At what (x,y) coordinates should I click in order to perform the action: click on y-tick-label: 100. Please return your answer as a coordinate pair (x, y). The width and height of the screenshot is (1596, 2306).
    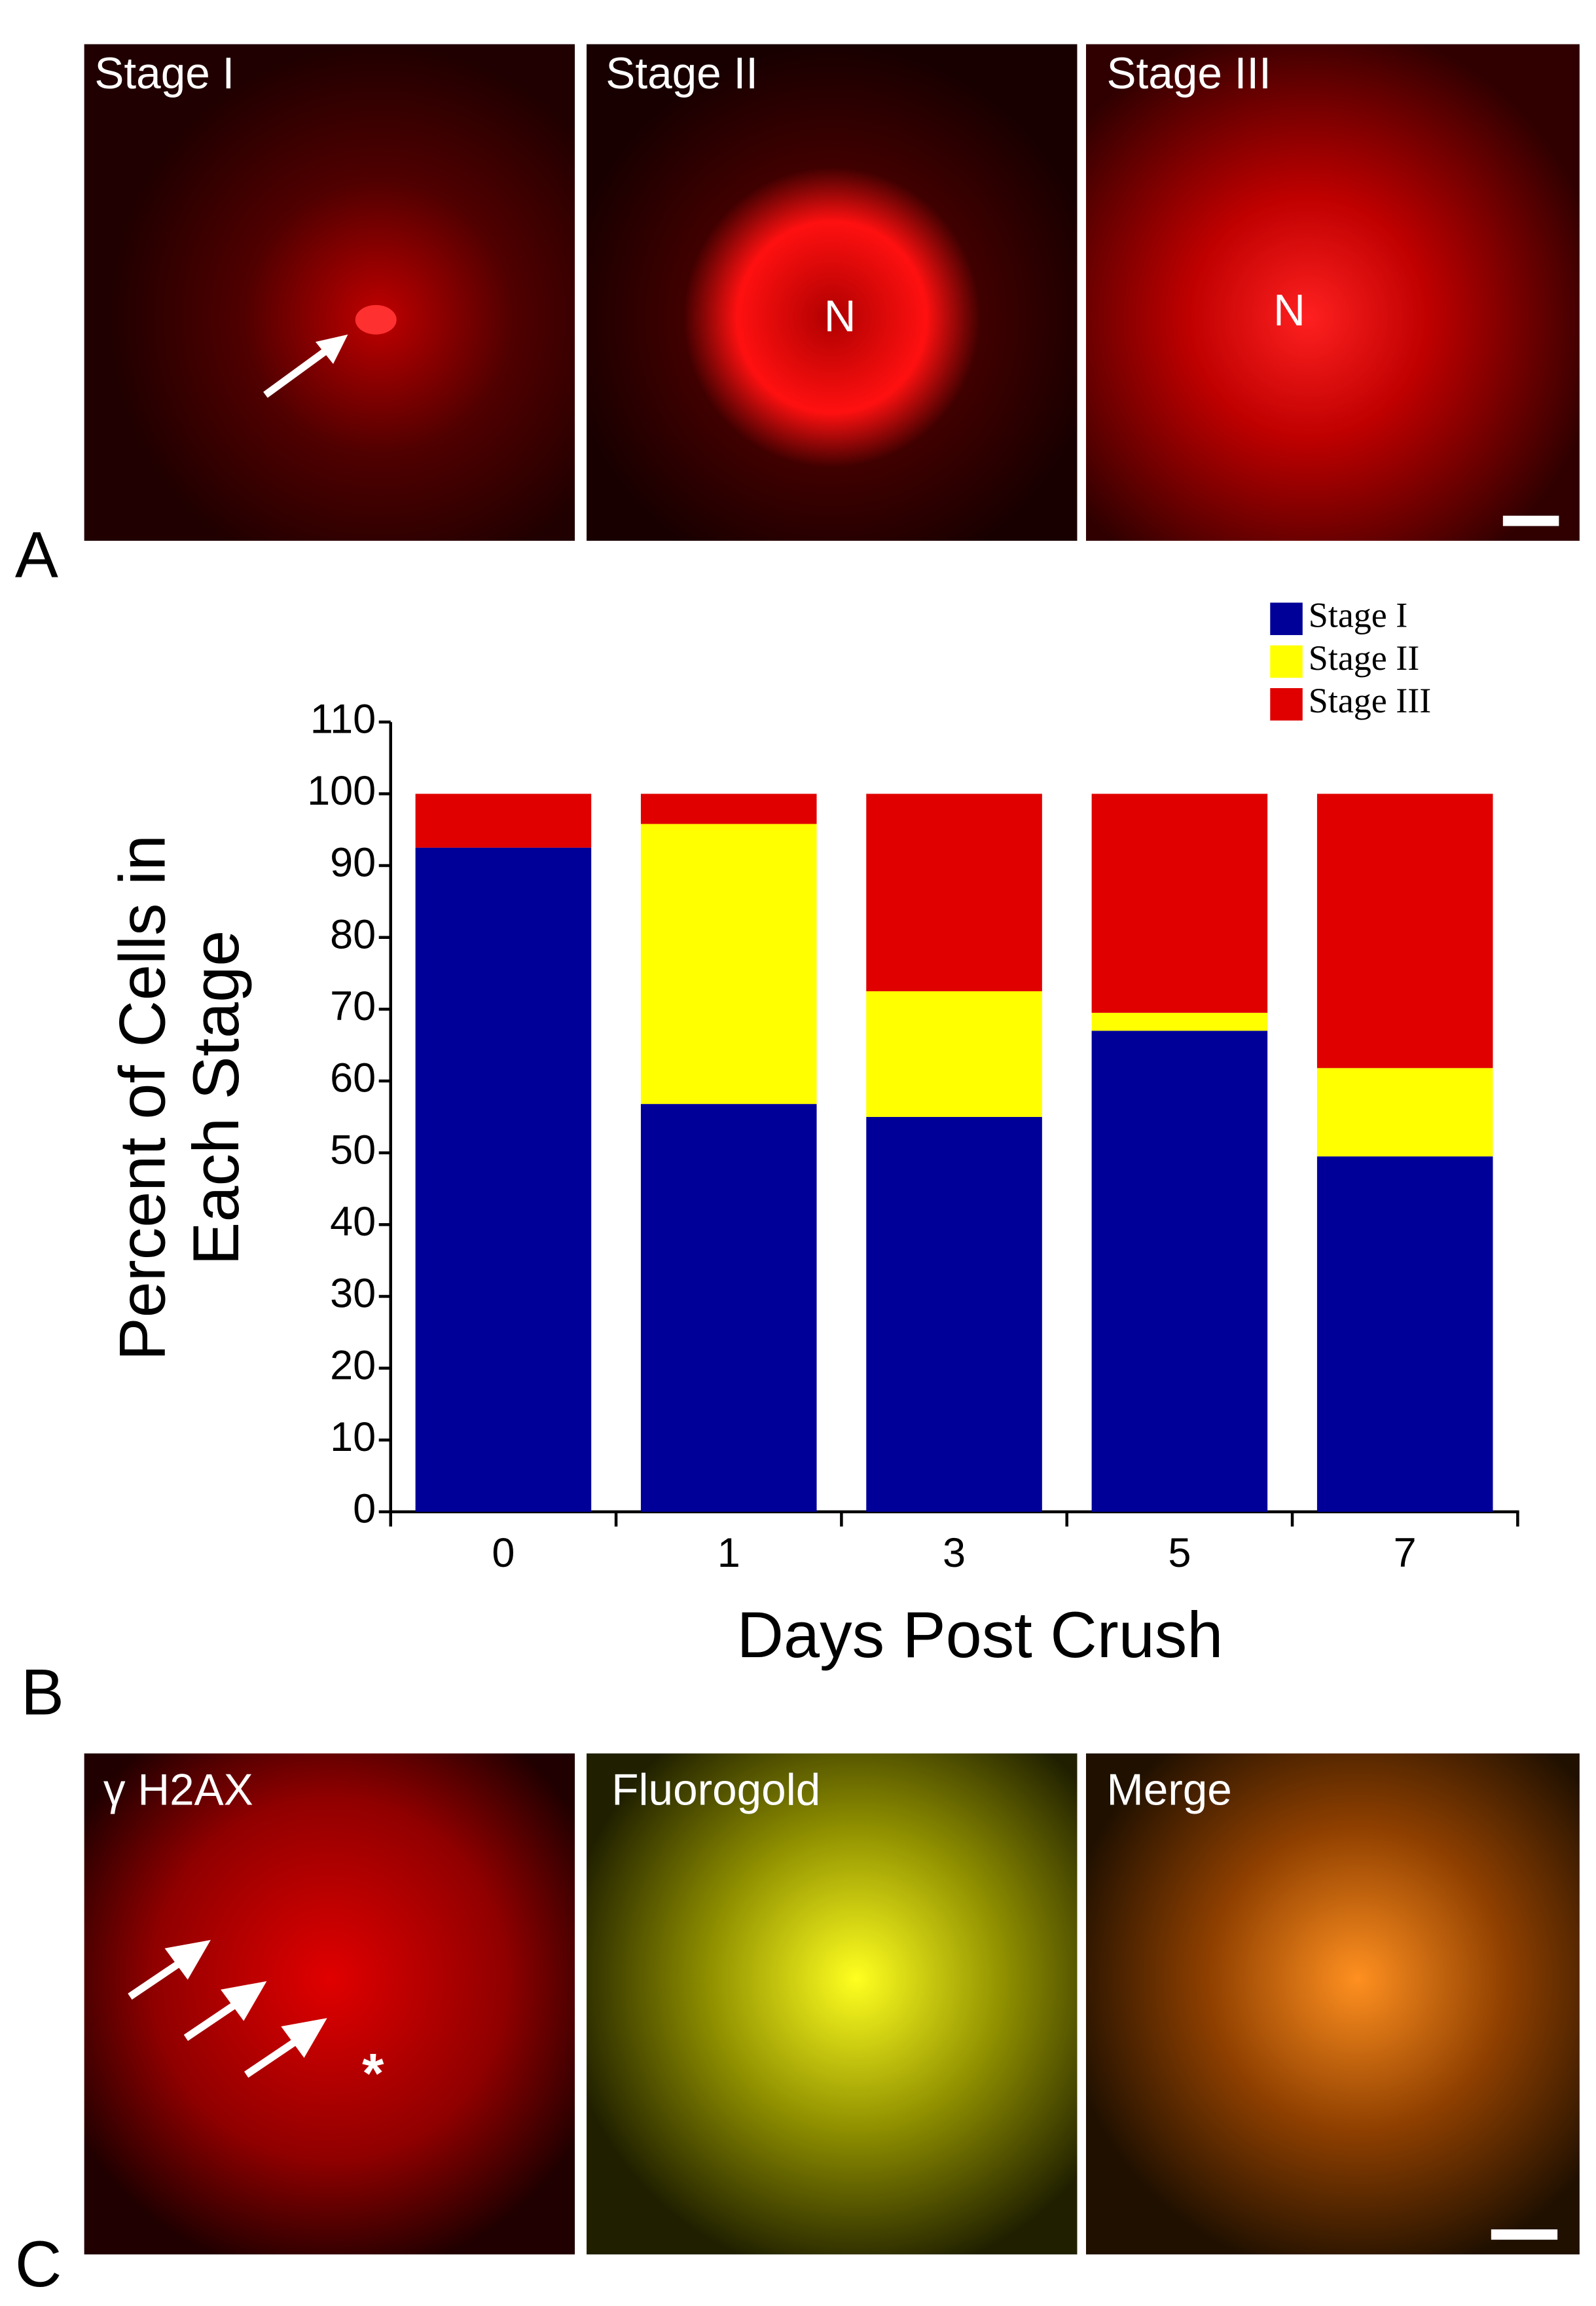
    Looking at the image, I should click on (341, 791).